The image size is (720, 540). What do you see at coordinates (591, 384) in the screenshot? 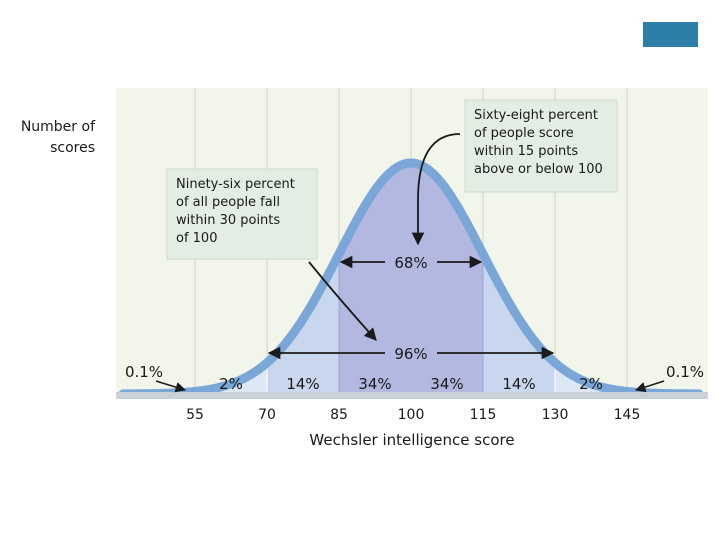
I see `band-label-5: 2%` at bounding box center [591, 384].